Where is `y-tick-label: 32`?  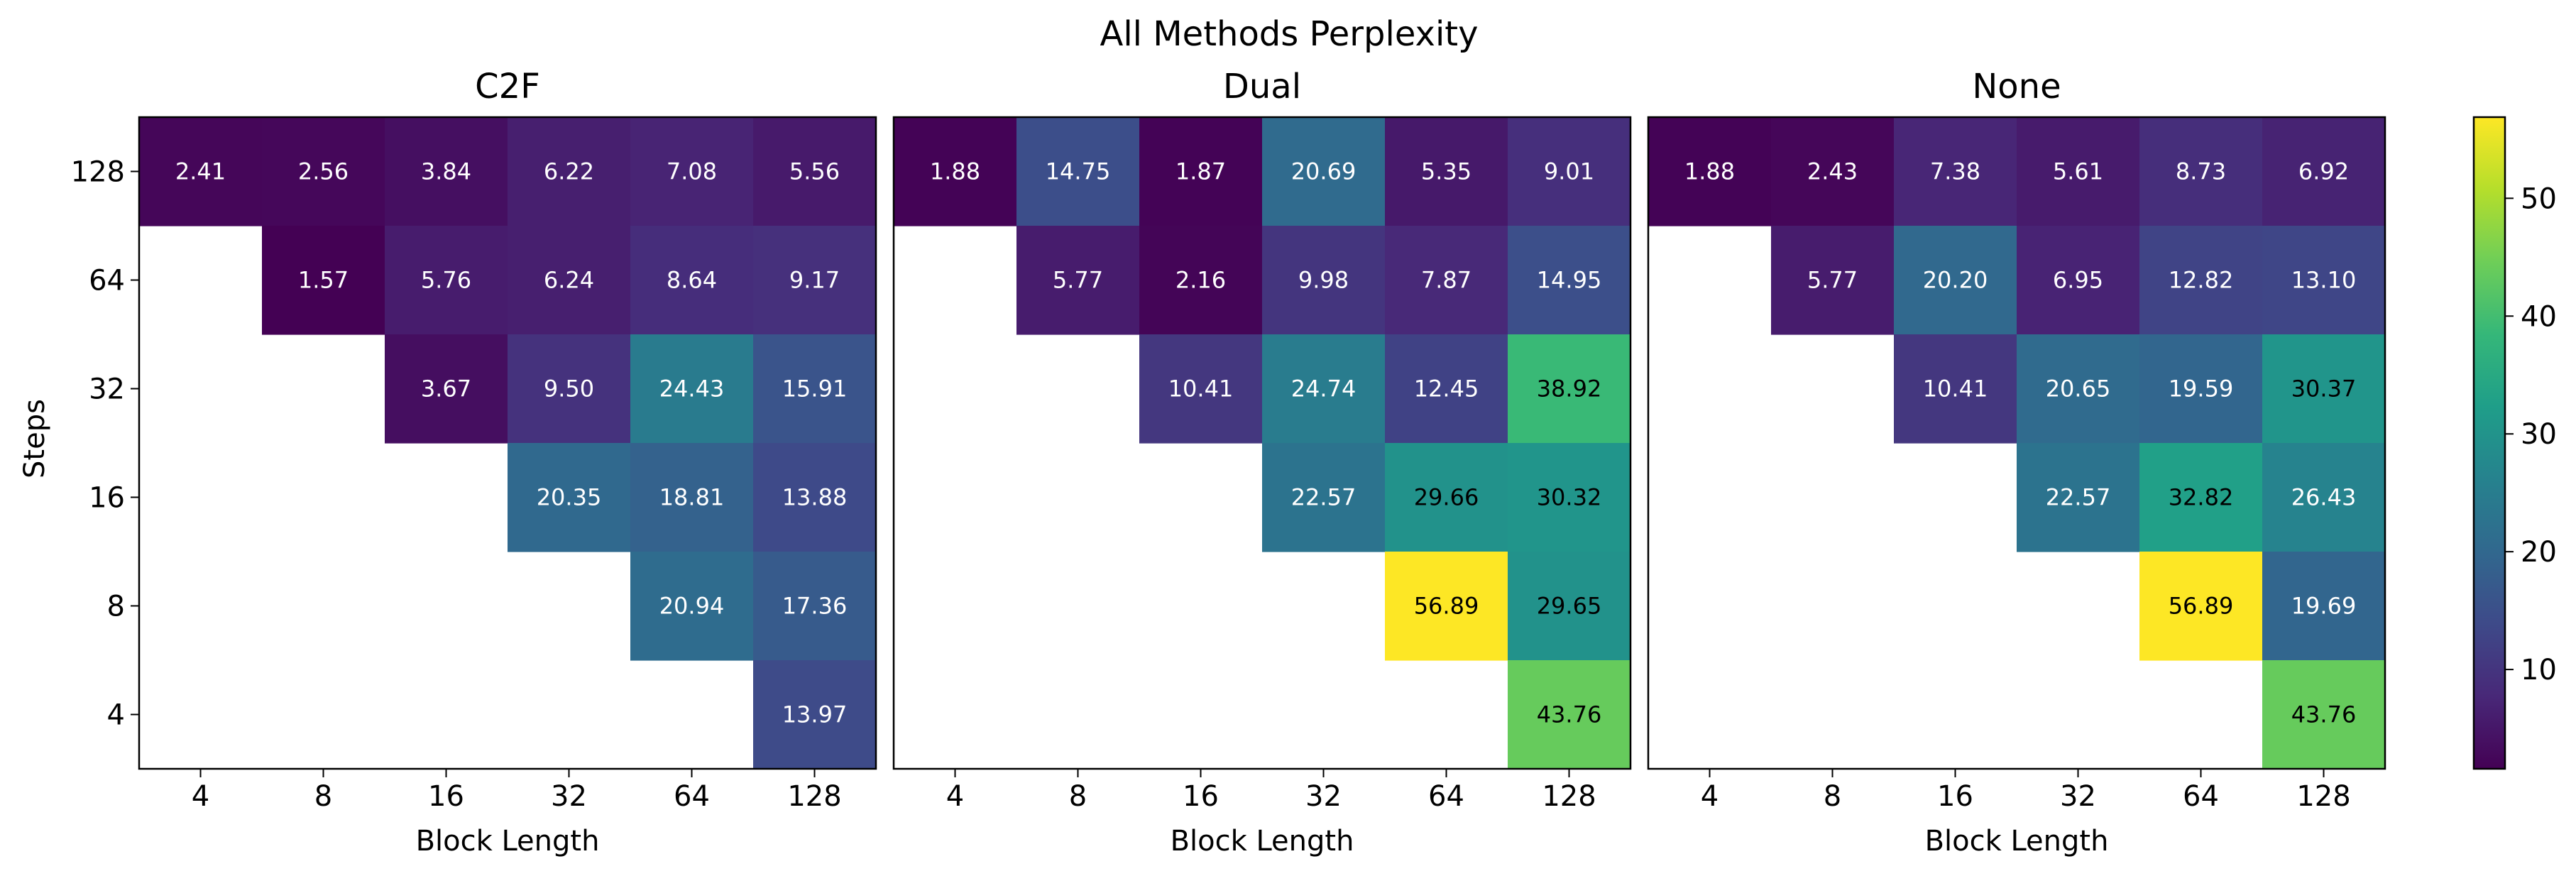 y-tick-label: 32 is located at coordinates (107, 390).